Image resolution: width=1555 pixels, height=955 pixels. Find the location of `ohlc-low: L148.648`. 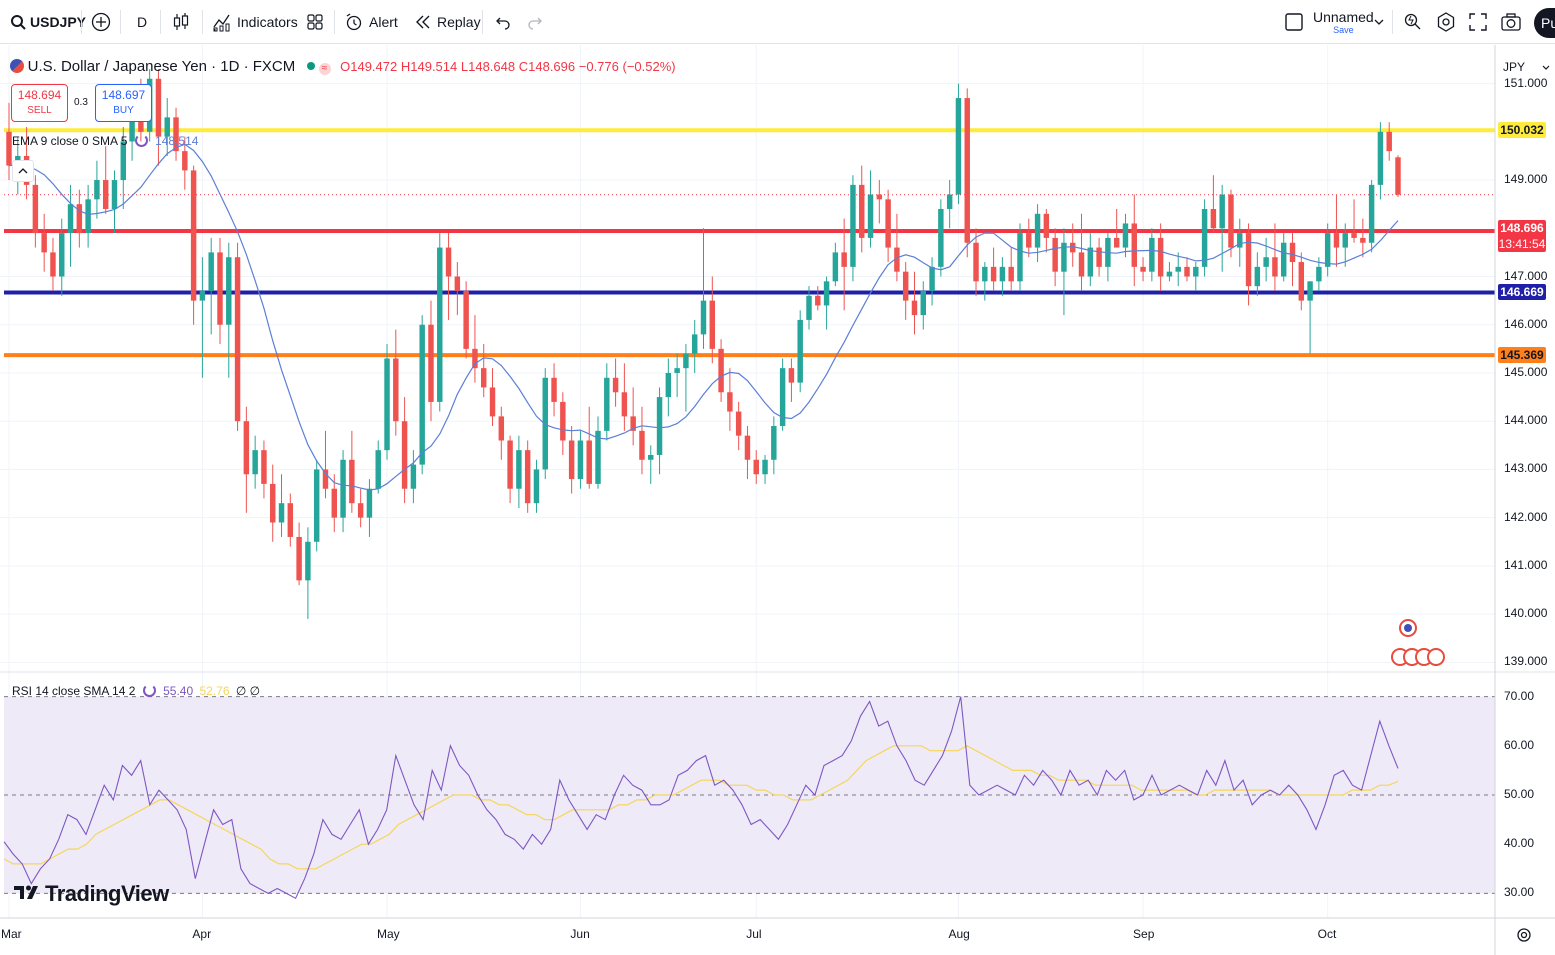

ohlc-low: L148.648 is located at coordinates (488, 66).